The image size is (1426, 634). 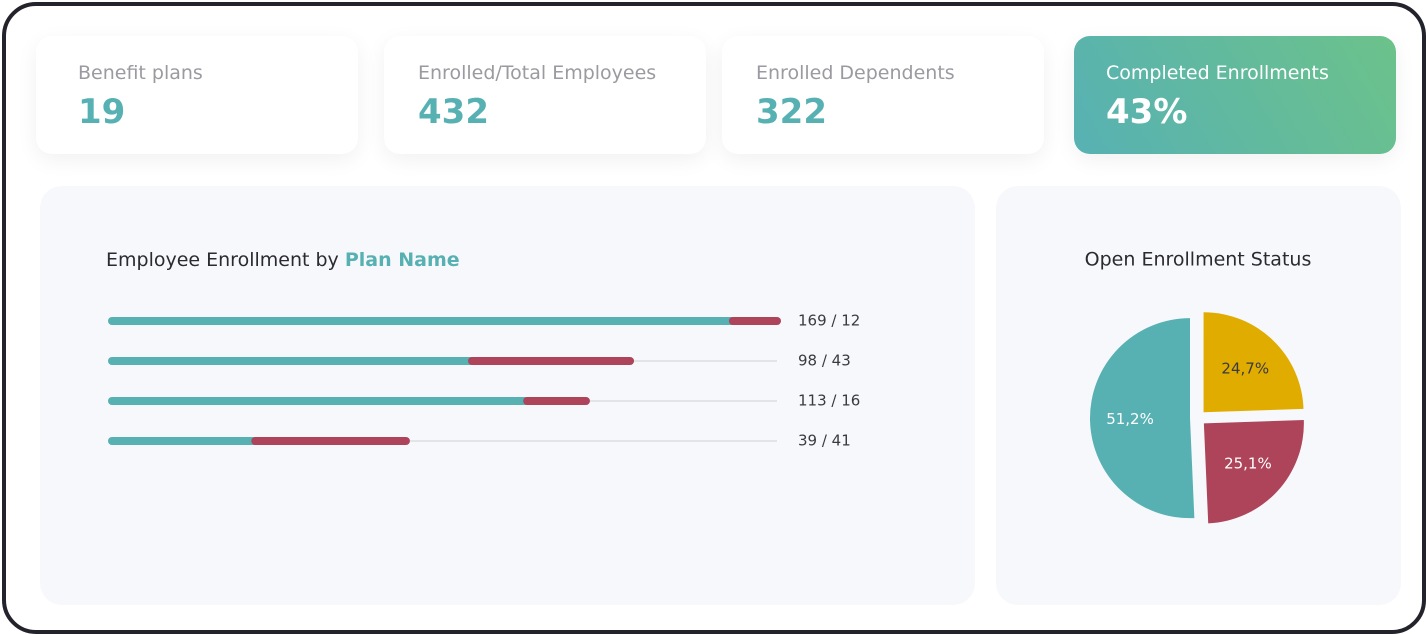 What do you see at coordinates (791, 112) in the screenshot?
I see `kpi-value: 322` at bounding box center [791, 112].